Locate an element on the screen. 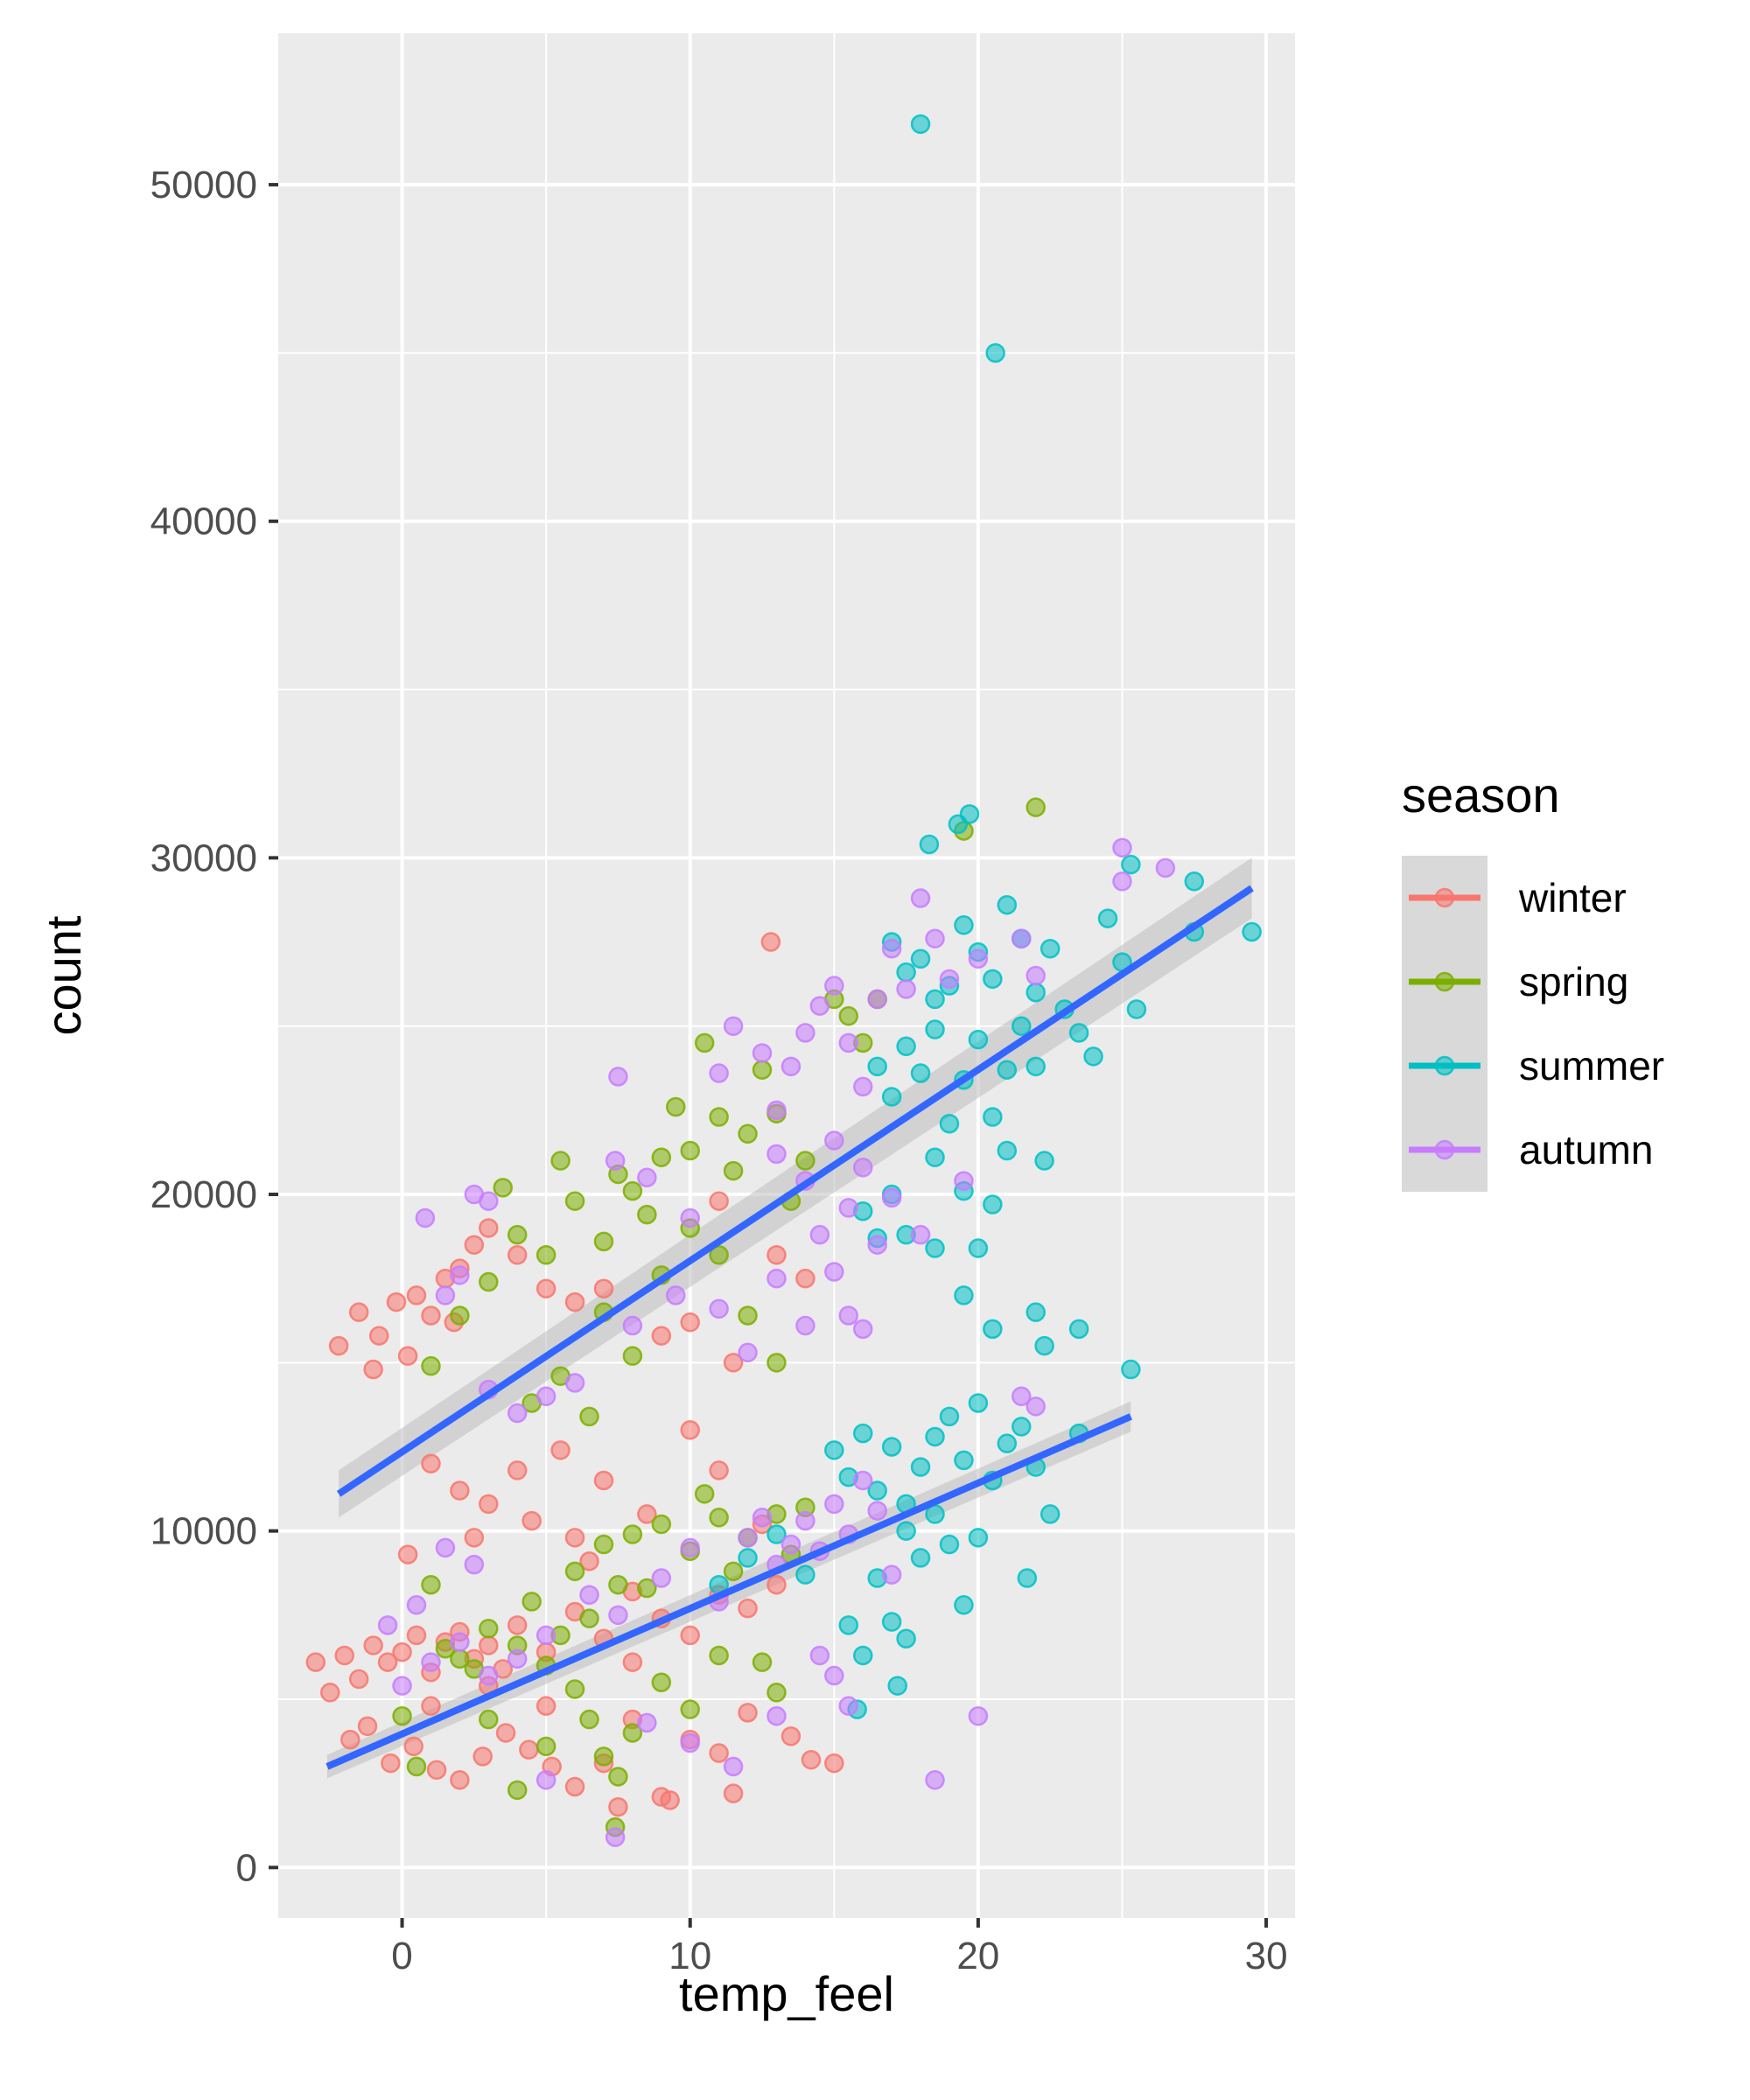 The width and height of the screenshot is (1750, 2100). legend-label: summer is located at coordinates (1591, 1065).